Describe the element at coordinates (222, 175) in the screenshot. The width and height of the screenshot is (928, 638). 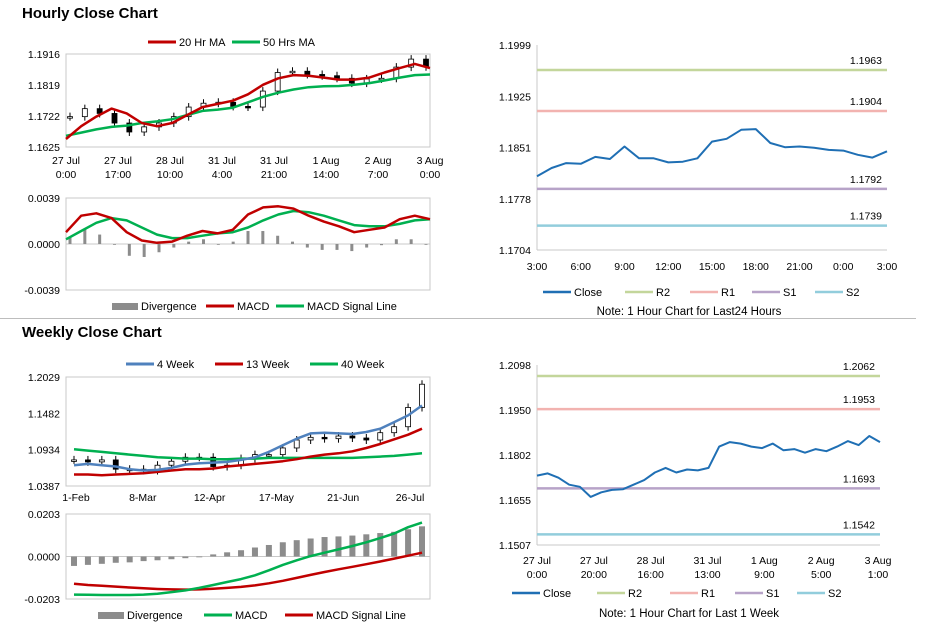
I see `hourly-price-x-tick-line2: 4:00` at that location.